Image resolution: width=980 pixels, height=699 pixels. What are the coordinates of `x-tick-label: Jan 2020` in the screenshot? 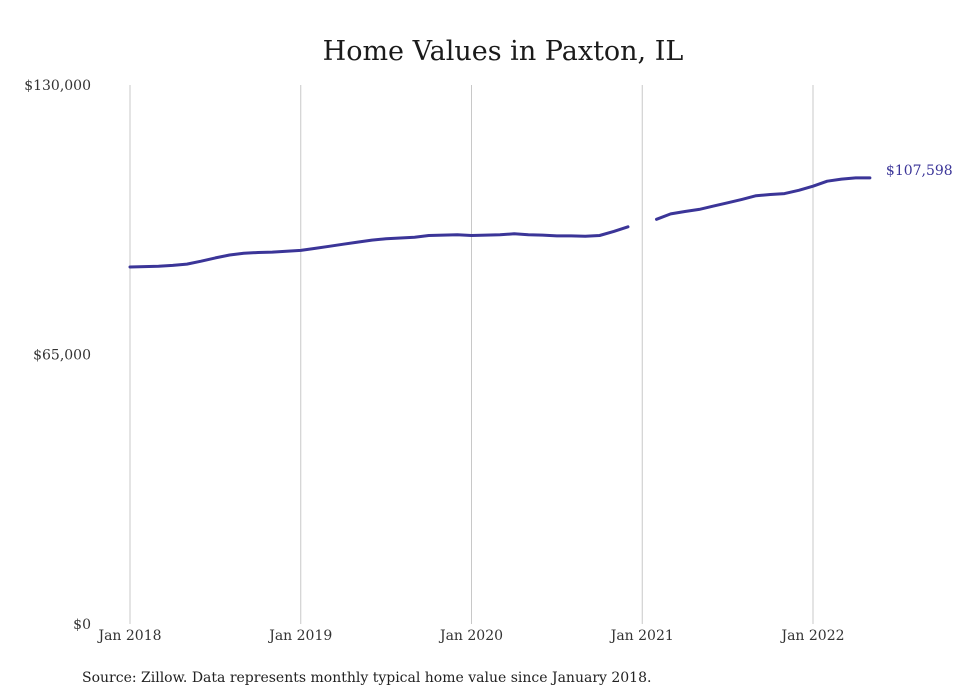 It's located at (470, 636).